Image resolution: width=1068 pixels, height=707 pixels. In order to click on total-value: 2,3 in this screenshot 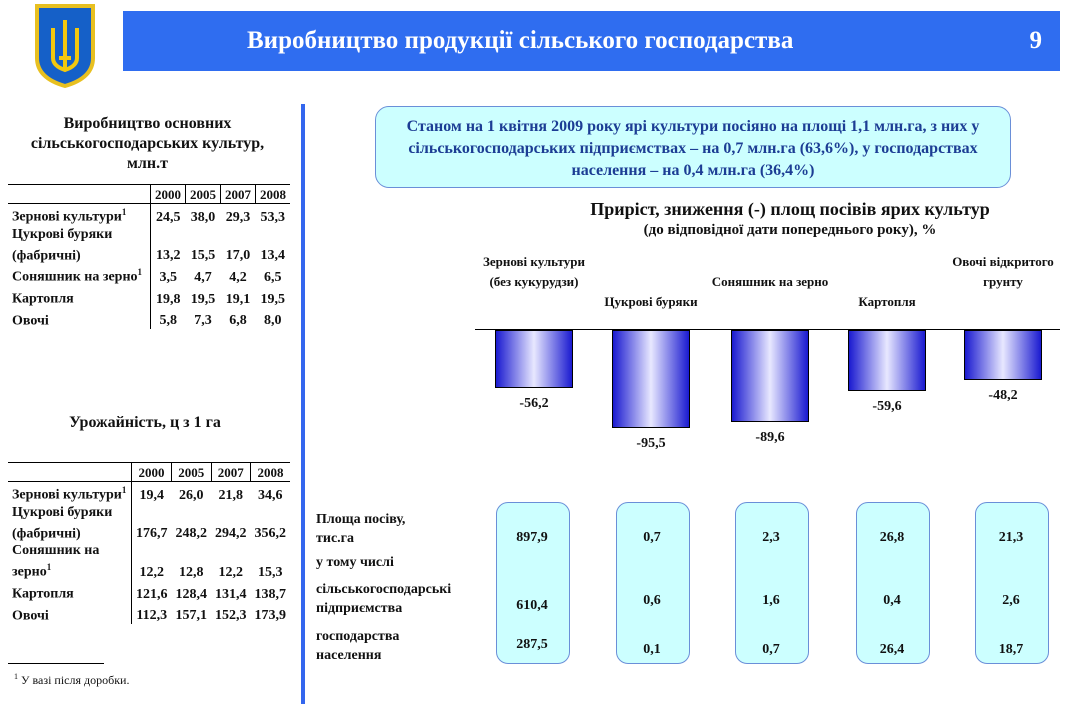, I will do `click(771, 537)`.